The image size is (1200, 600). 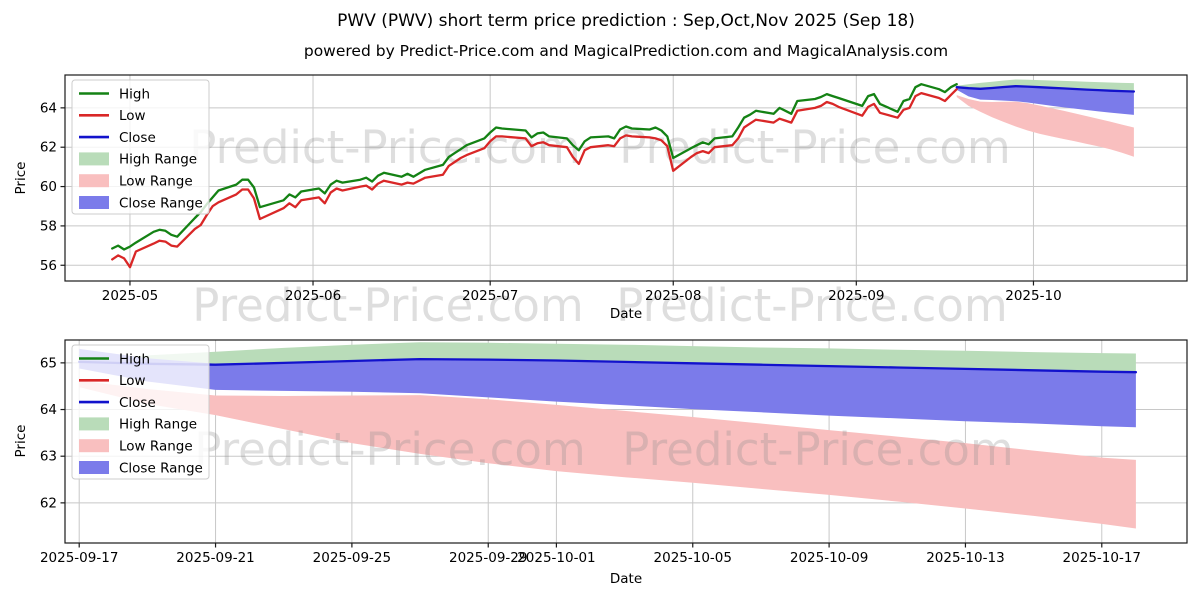 What do you see at coordinates (215, 558) in the screenshot?
I see `x-tick-label: 2025-09-21` at bounding box center [215, 558].